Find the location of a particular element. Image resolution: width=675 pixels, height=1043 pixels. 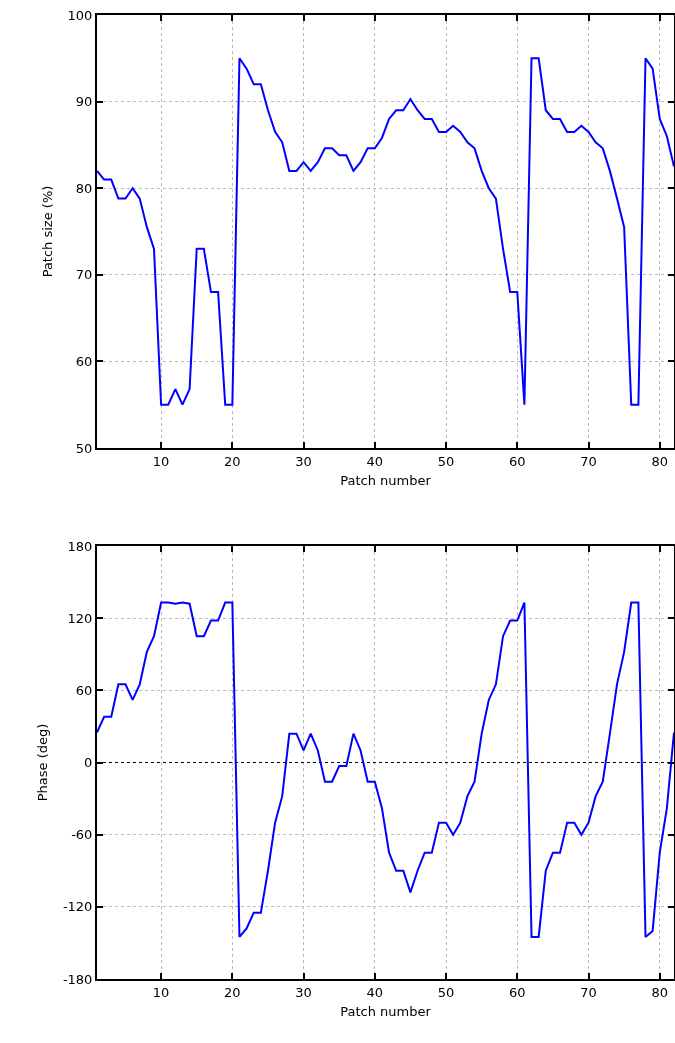

y-axis-title: Patch size (%) is located at coordinates (48, 231).